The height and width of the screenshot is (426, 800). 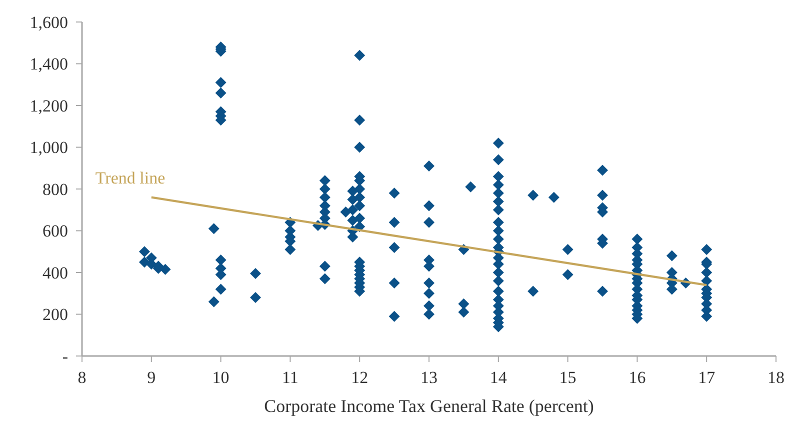 What do you see at coordinates (55, 314) in the screenshot?
I see `y-tick-label: 200` at bounding box center [55, 314].